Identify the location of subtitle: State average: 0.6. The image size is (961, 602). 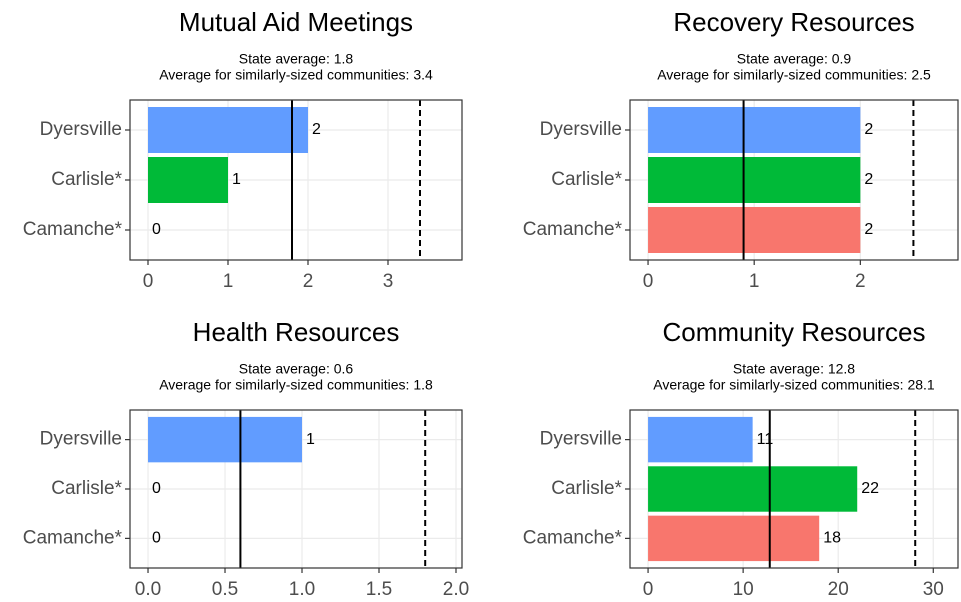
(296, 369).